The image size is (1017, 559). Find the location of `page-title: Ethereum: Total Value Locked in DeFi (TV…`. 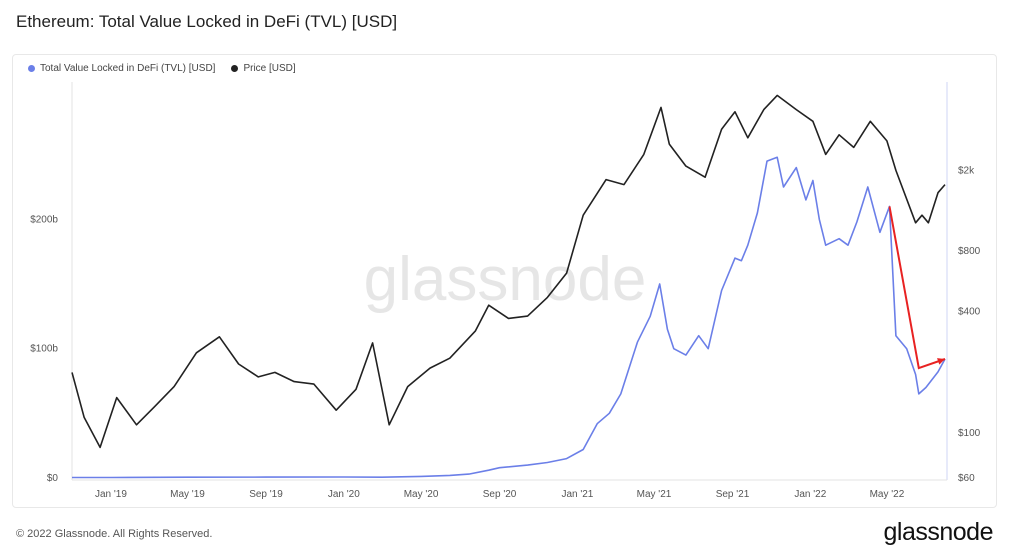

page-title: Ethereum: Total Value Locked in DeFi (TV… is located at coordinates (207, 21).